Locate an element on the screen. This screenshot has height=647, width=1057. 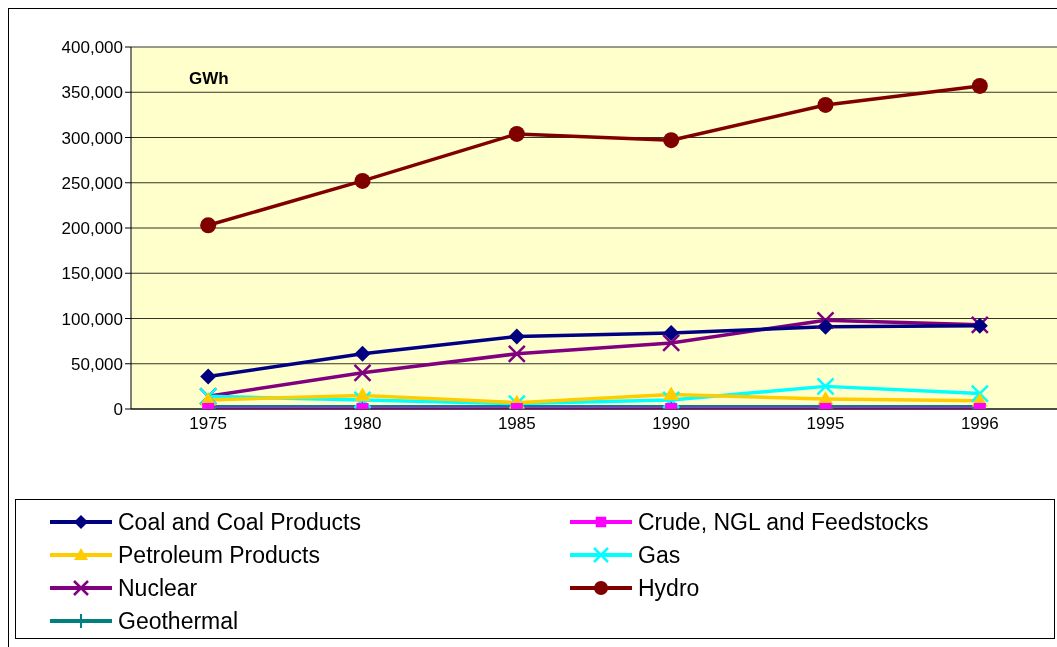
legend-label: Hydro is located at coordinates (669, 588).